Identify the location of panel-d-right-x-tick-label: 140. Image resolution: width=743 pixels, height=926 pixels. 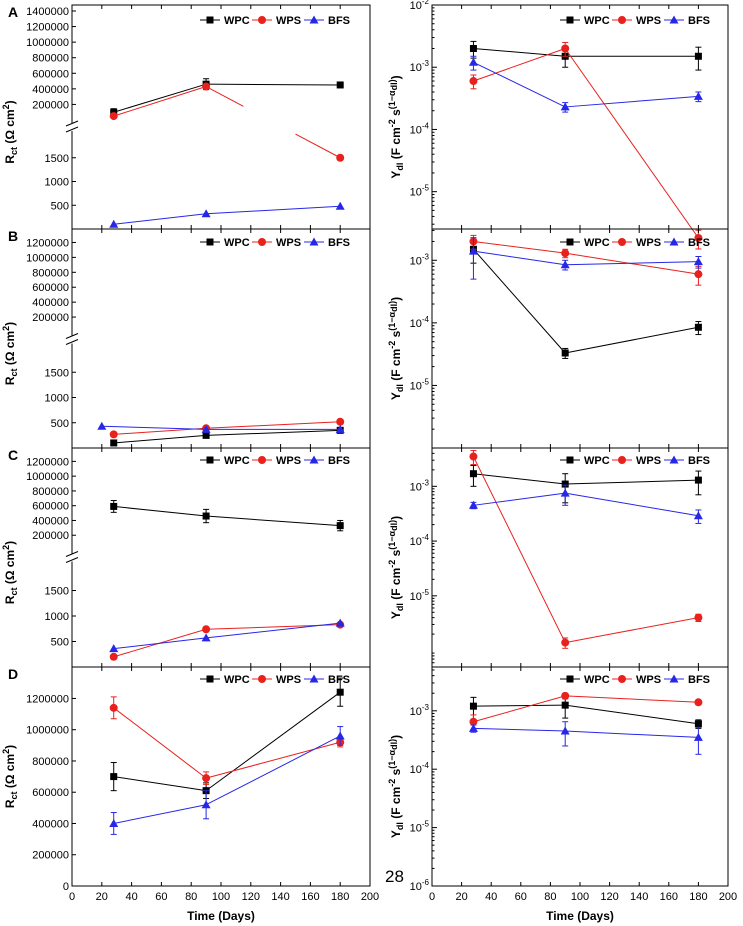
(639, 897).